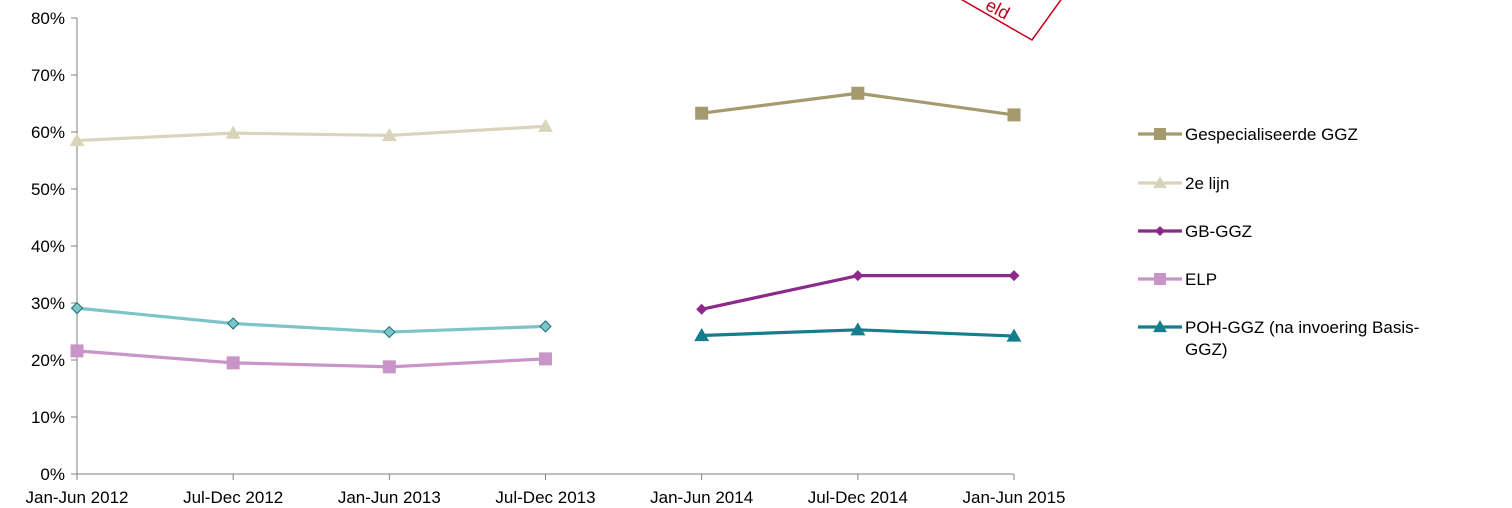 The height and width of the screenshot is (508, 1512). Describe the element at coordinates (1271, 134) in the screenshot. I see `legend-label: Gespecialiseerde GGZ` at that location.